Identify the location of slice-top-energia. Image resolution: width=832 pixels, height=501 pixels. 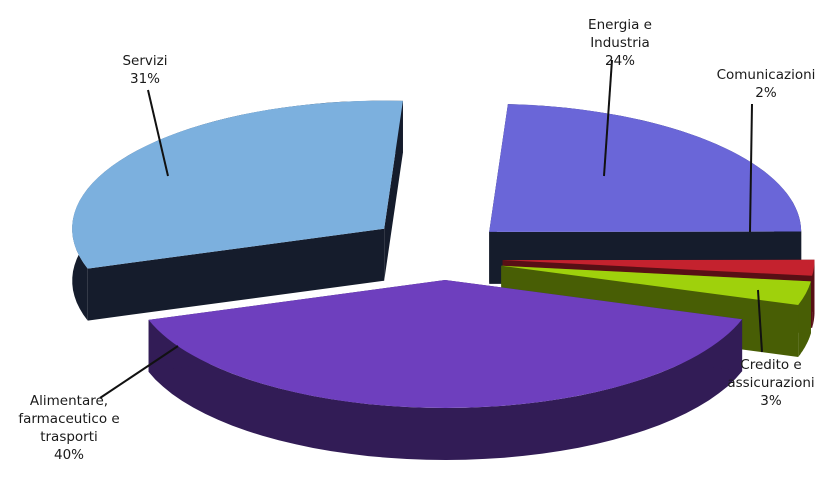
(645, 168).